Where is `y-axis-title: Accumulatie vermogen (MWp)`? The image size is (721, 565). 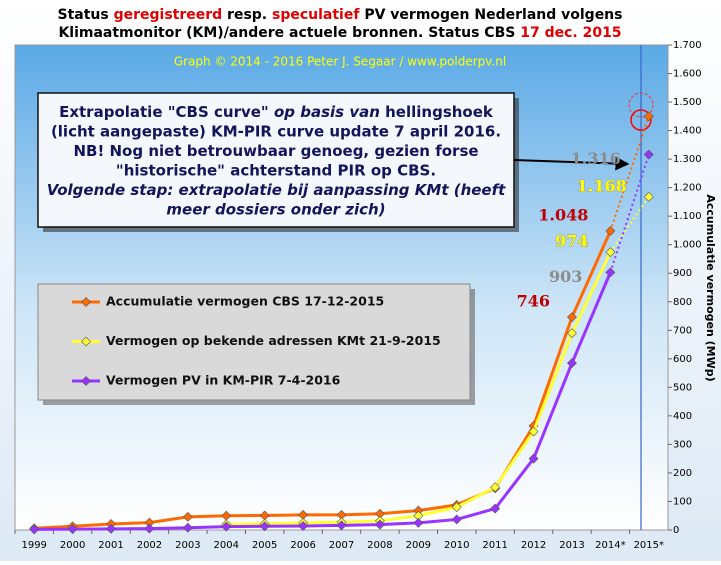
y-axis-title: Accumulatie vermogen (MWp) is located at coordinates (710, 287).